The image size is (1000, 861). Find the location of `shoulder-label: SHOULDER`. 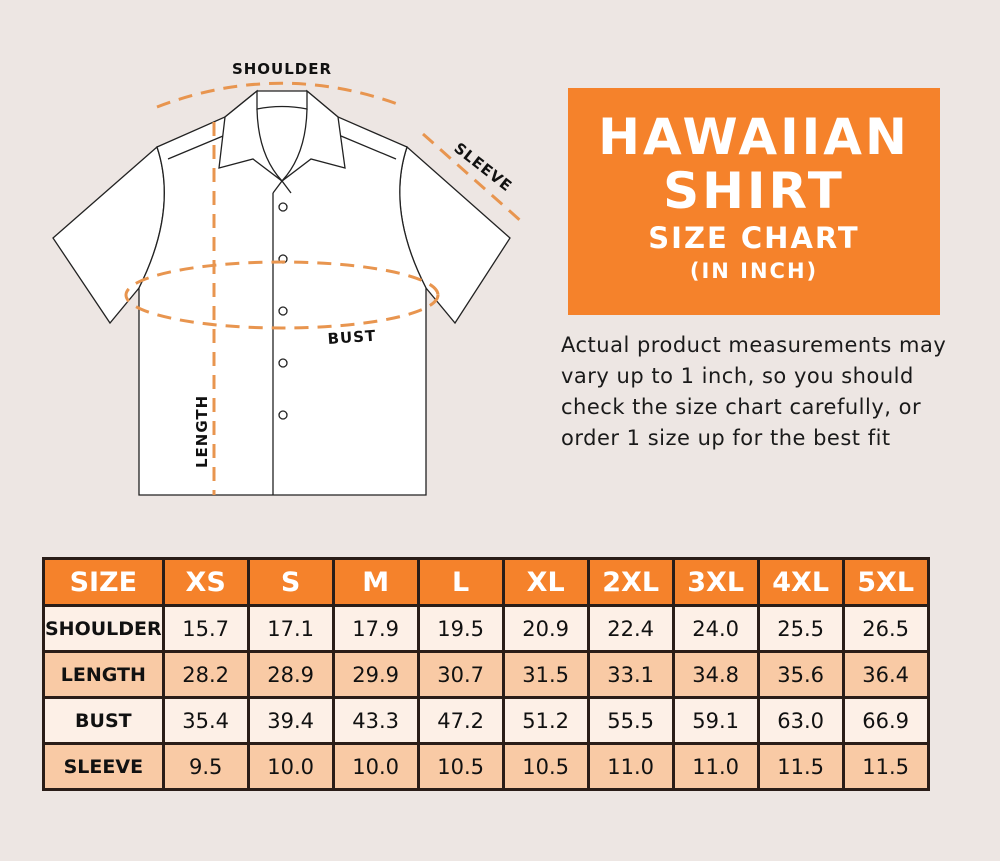

shoulder-label: SHOULDER is located at coordinates (282, 69).